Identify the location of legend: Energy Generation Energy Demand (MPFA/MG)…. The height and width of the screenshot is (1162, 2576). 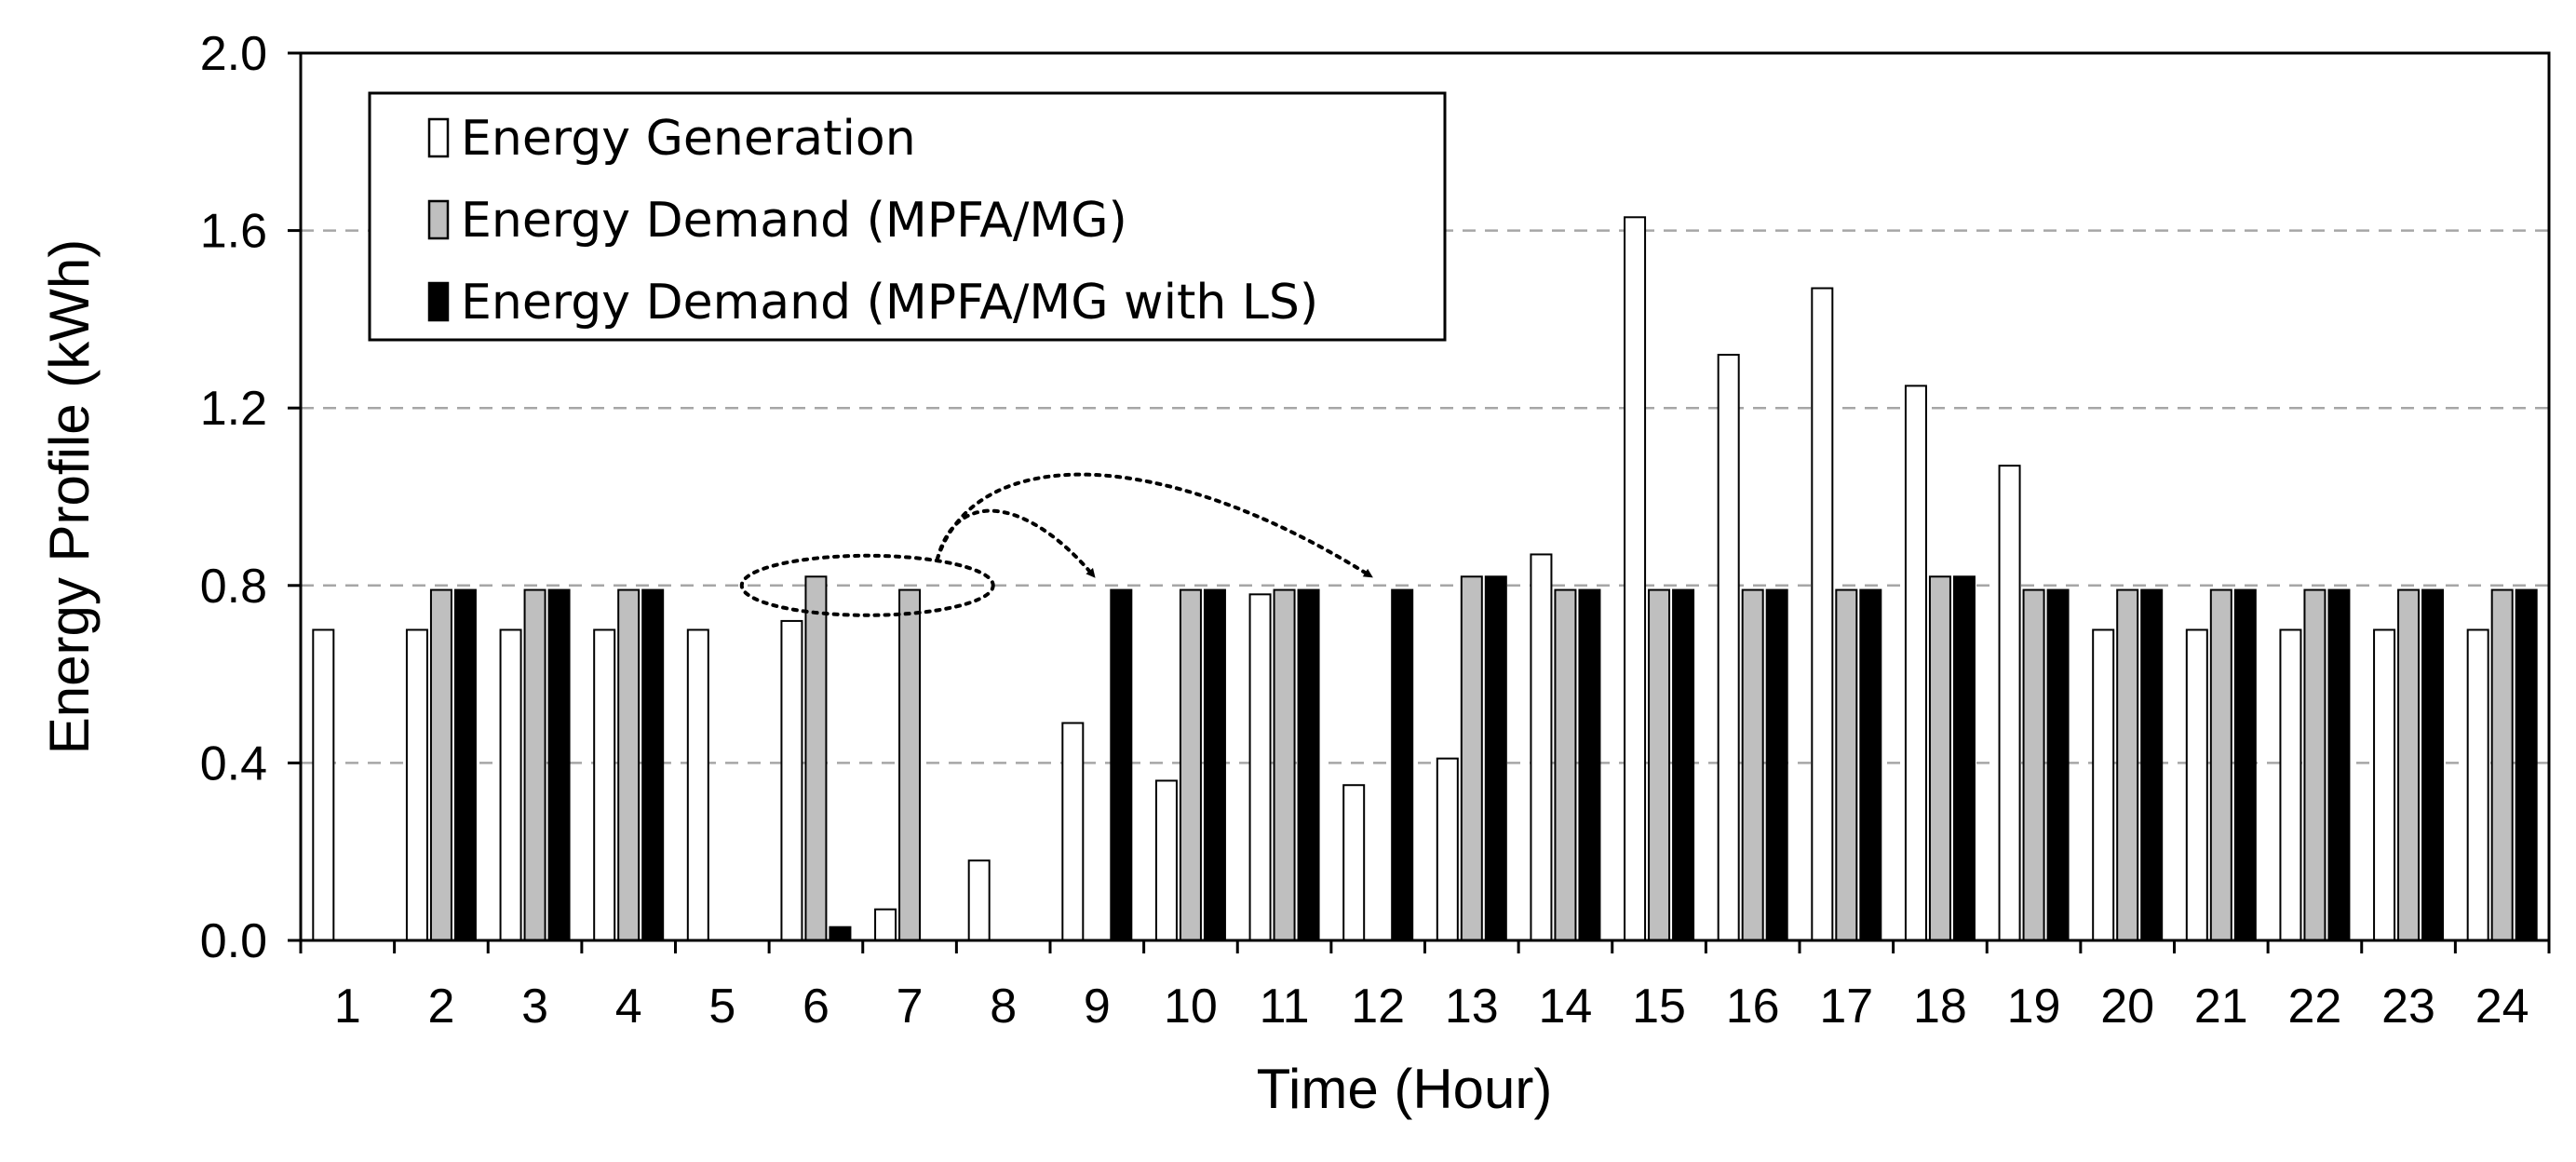
(907, 217).